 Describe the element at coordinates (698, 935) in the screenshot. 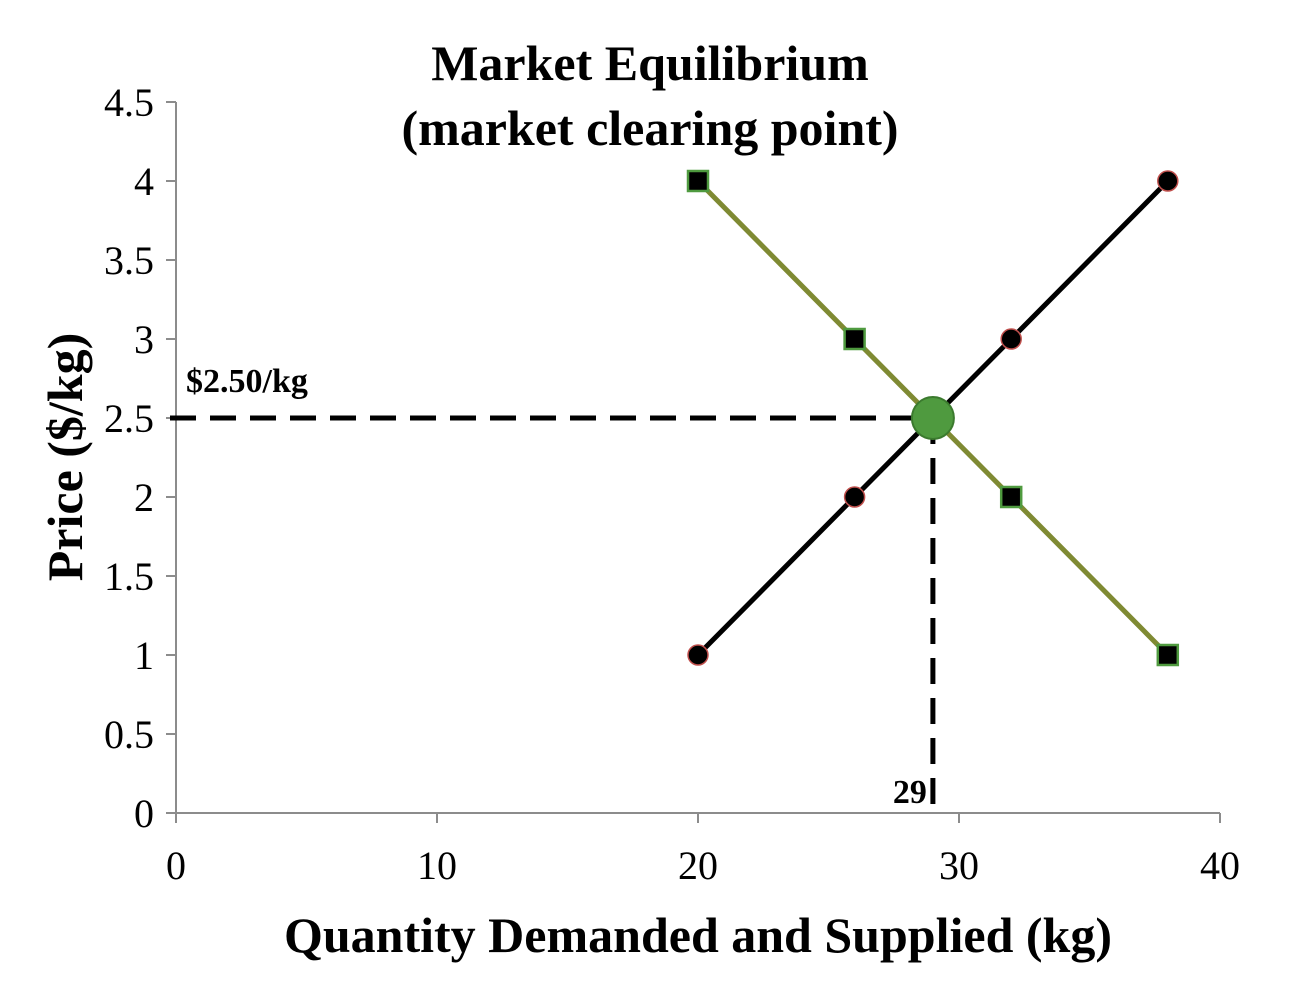

I see `x-axis-title: Quantity Demanded and Supplied (kg)` at that location.